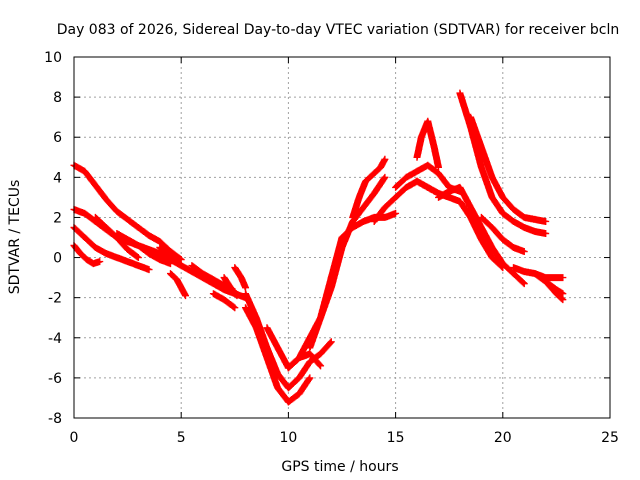 Image resolution: width=640 pixels, height=480 pixels. I want to click on x-tick-label: 25, so click(610, 438).